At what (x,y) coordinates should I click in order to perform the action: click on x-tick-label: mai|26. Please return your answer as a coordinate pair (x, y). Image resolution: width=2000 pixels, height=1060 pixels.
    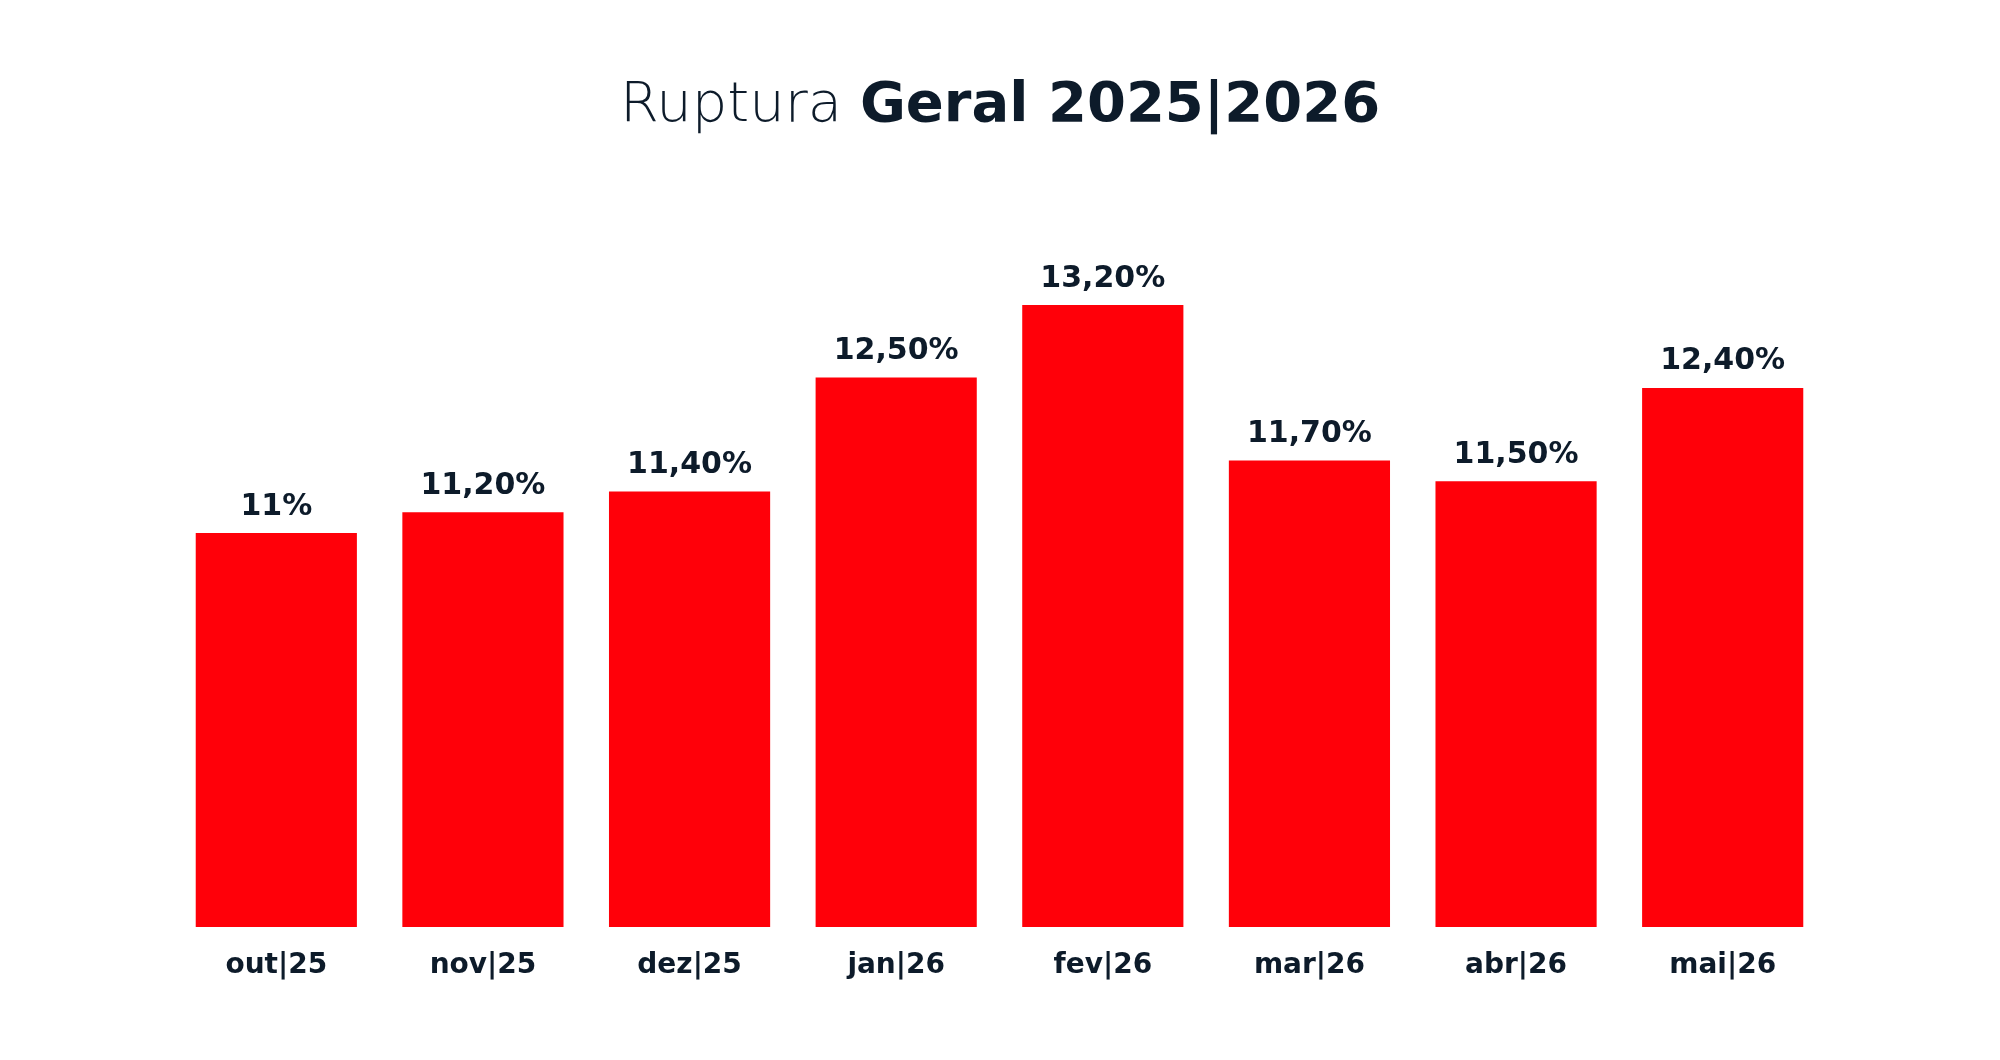
    Looking at the image, I should click on (1723, 963).